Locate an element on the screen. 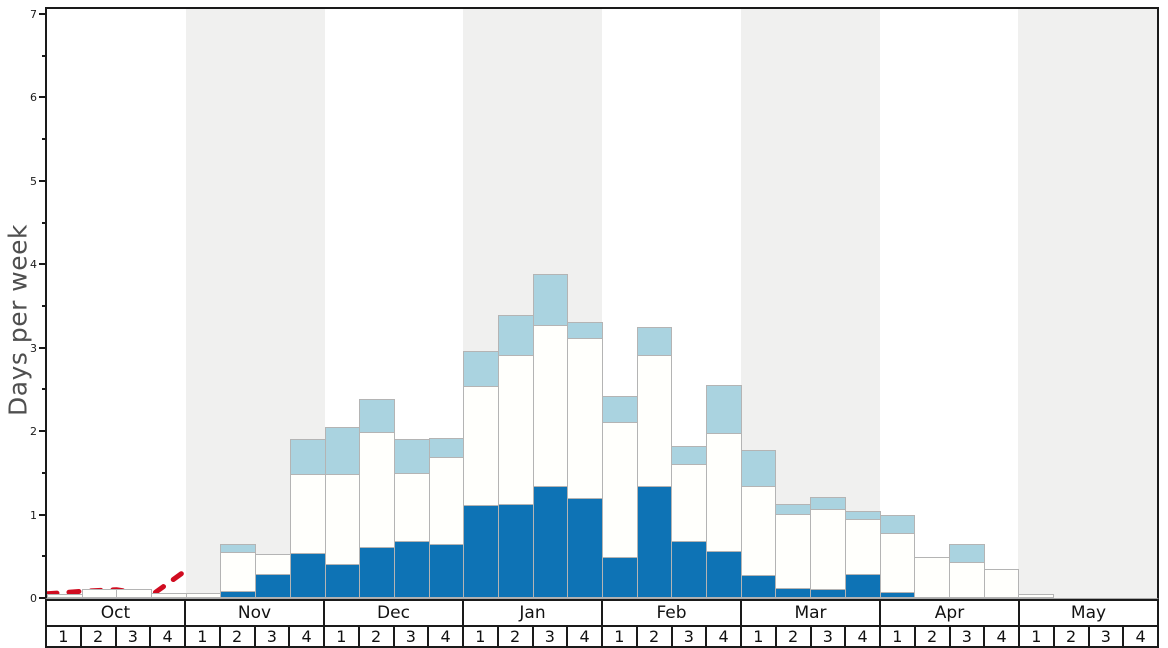 Image resolution: width=1168 pixels, height=648 pixels. y-tick-label: 2 is located at coordinates (33, 432).